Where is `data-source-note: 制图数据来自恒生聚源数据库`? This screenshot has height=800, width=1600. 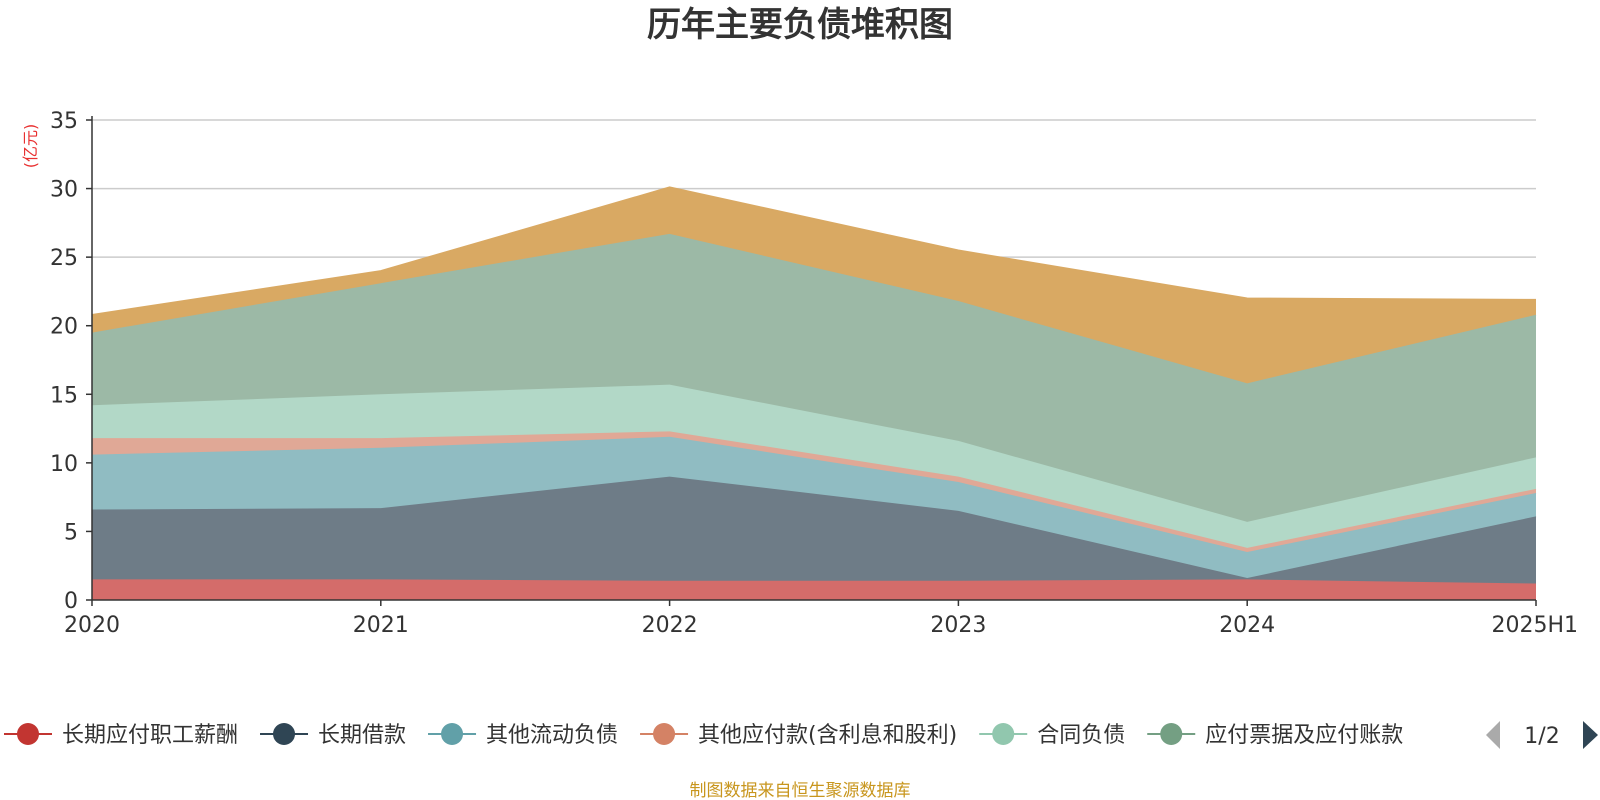 data-source-note: 制图数据来自恒生聚源数据库 is located at coordinates (800, 790).